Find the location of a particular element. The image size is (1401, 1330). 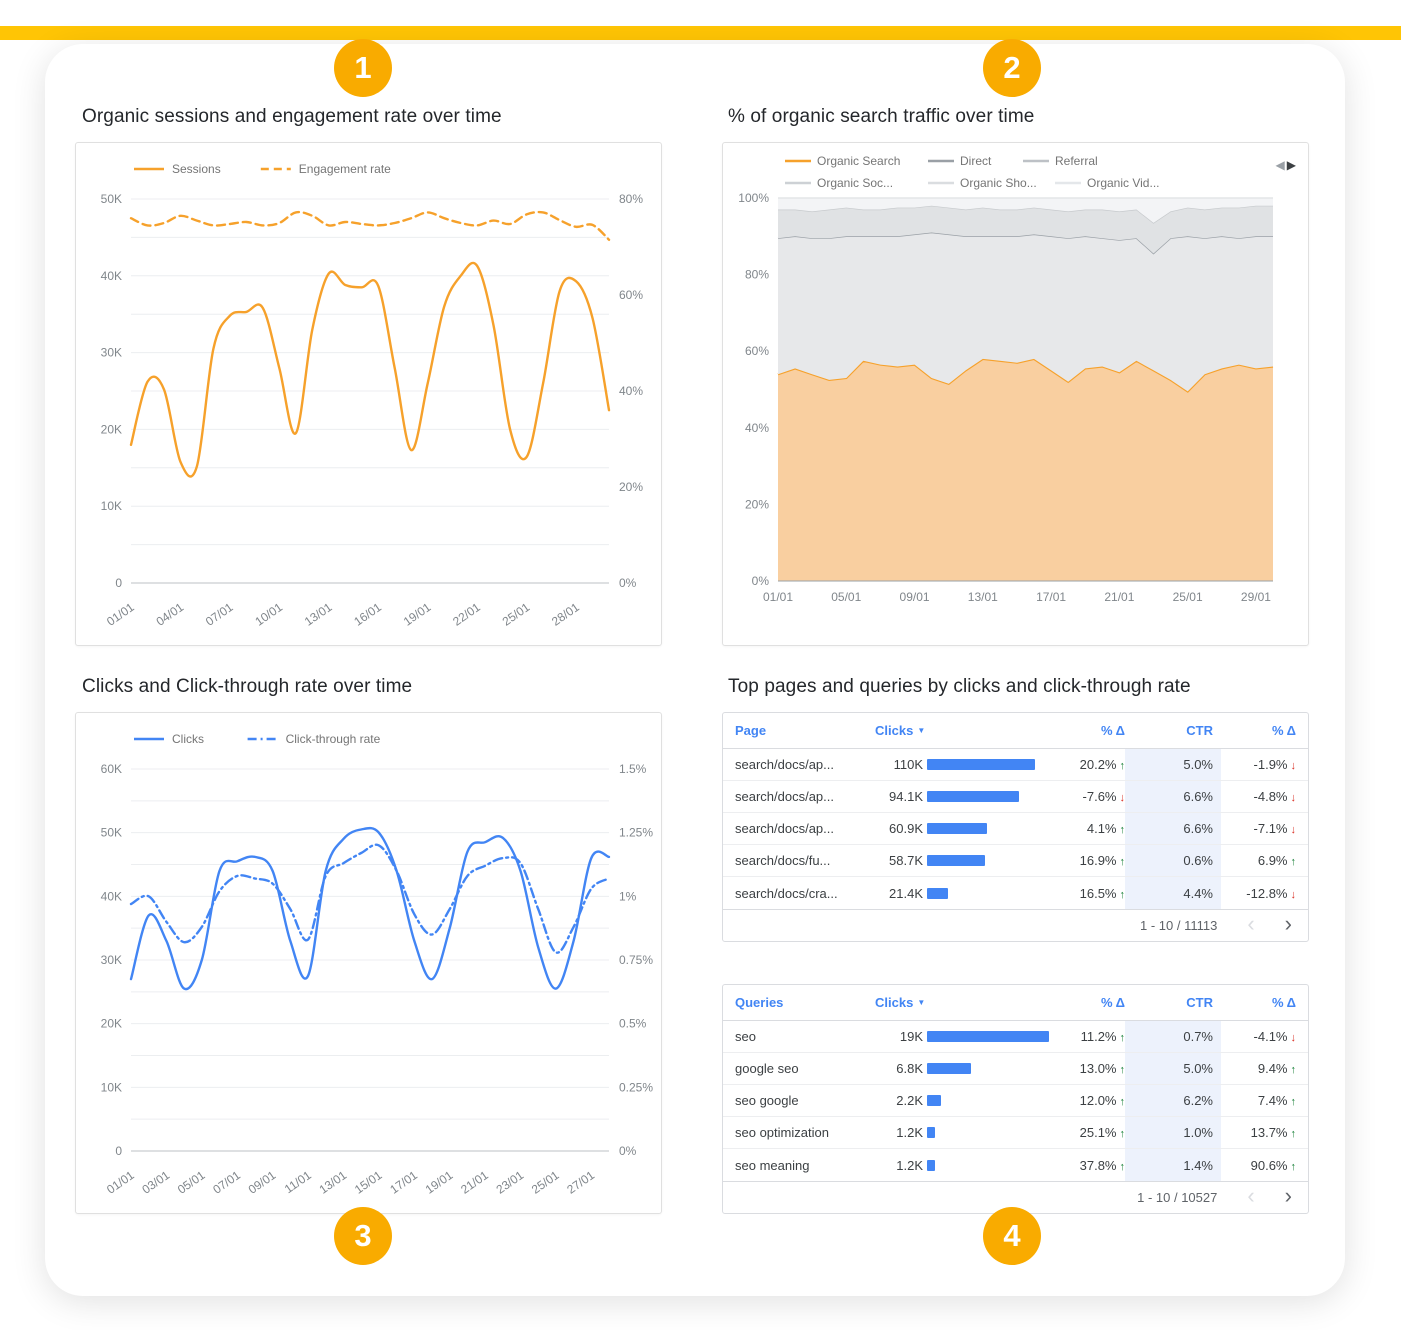

y-axis-tick: 40% is located at coordinates (757, 428).